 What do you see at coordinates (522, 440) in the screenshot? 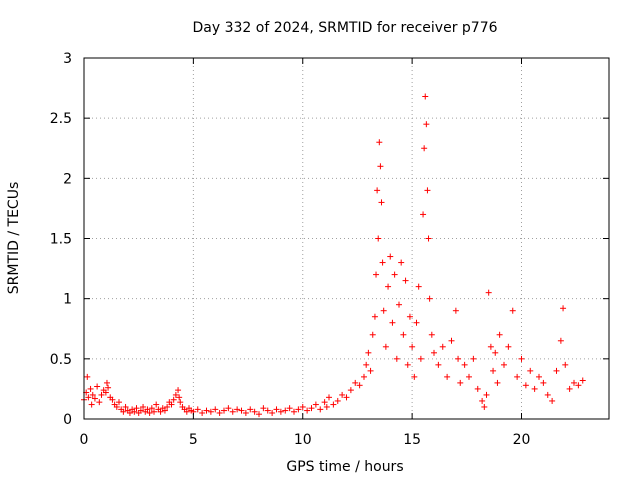
I see `x-tick-label: 20` at bounding box center [522, 440].